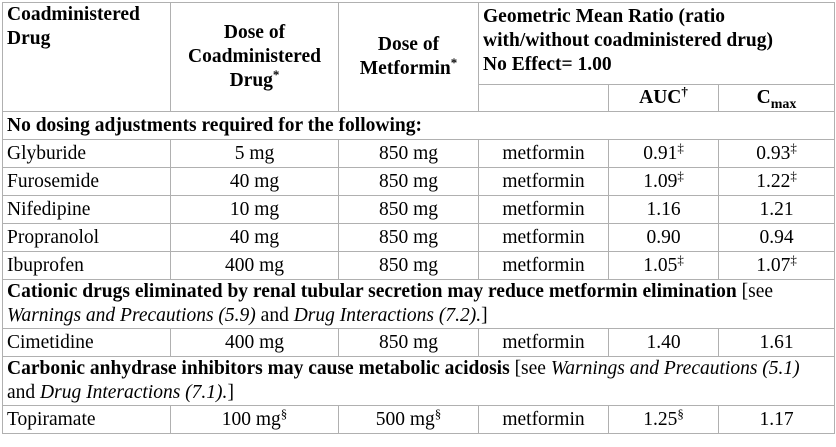 The height and width of the screenshot is (447, 836). I want to click on data-row: Furosemide 40 mg 850 mg metformin 1.09‡ 1.22‡, so click(419, 181).